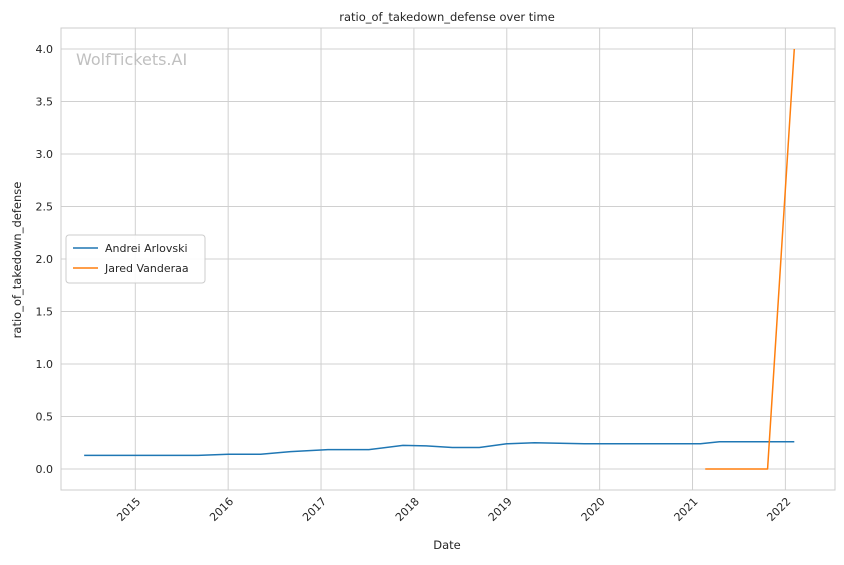 The height and width of the screenshot is (565, 844). I want to click on y-tick-label: 4.0, so click(45, 49).